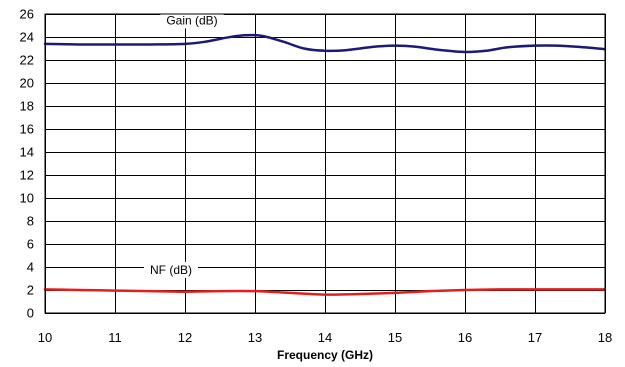 This screenshot has height=367, width=625. I want to click on y-tick-label: 20, so click(27, 83).